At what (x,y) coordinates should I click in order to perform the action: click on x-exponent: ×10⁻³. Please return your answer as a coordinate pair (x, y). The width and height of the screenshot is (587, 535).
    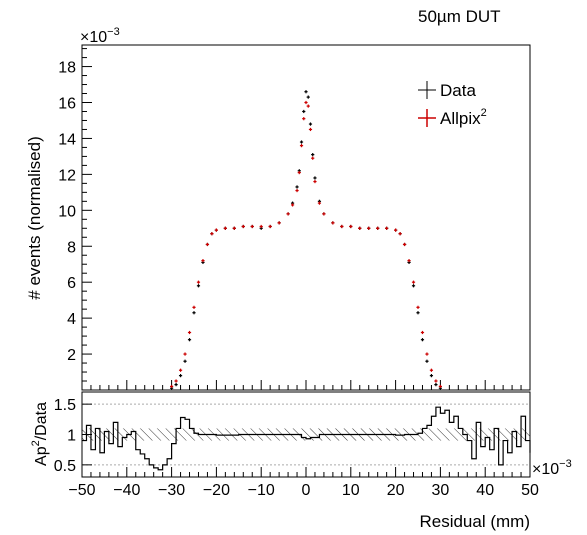
    Looking at the image, I should click on (552, 468).